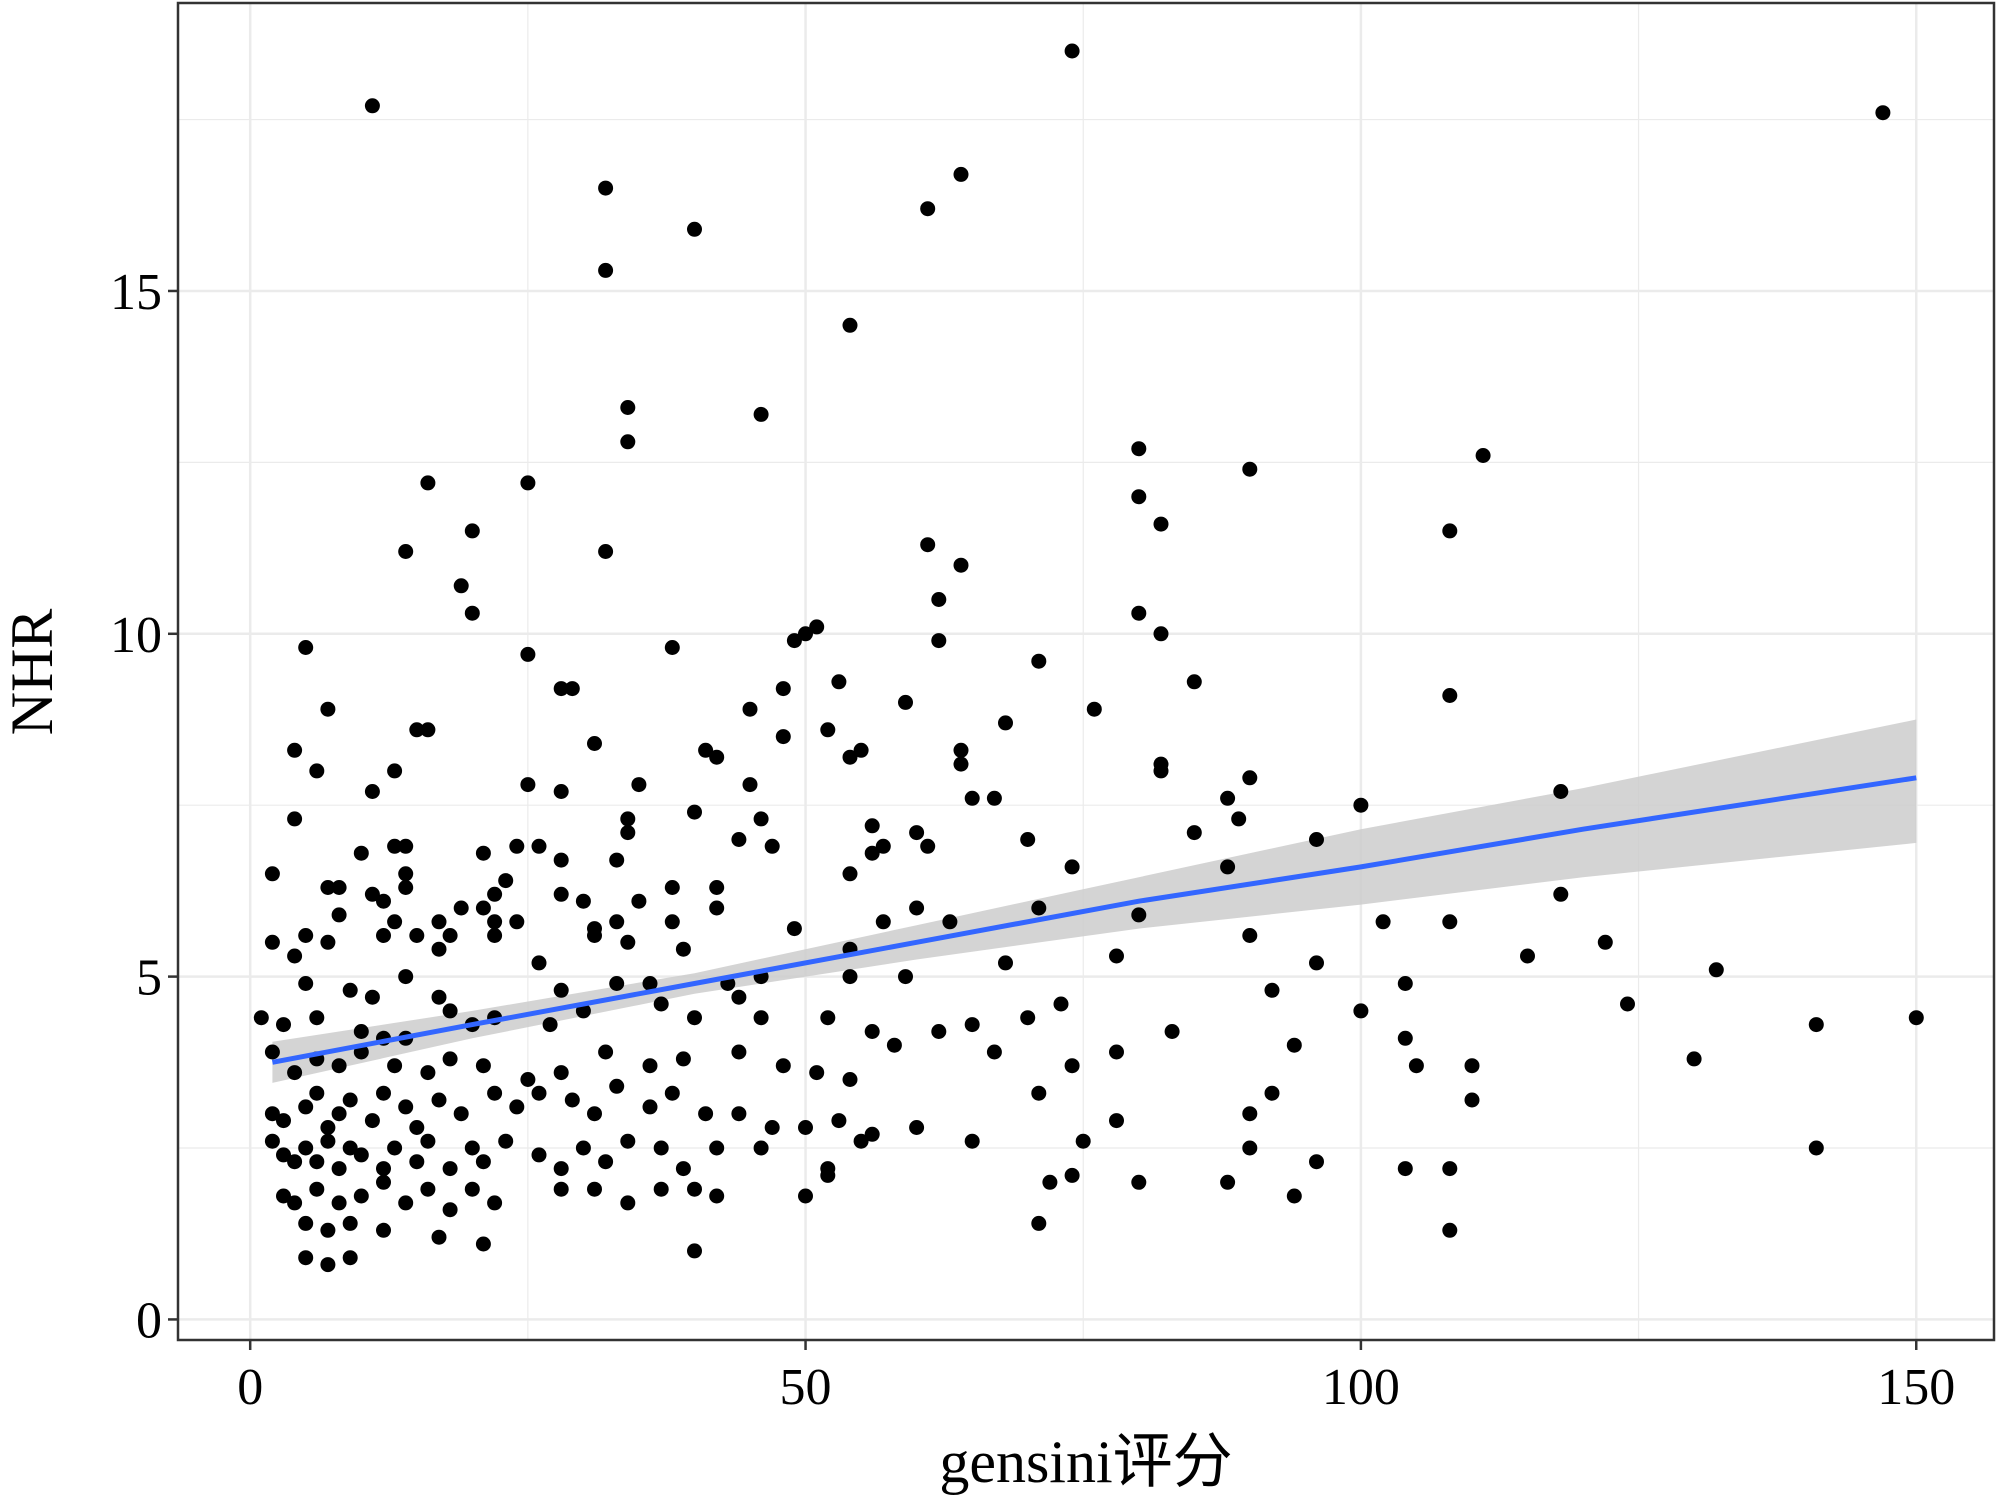 The height and width of the screenshot is (1500, 2000). I want to click on x-tick-label: 100, so click(1361, 1387).